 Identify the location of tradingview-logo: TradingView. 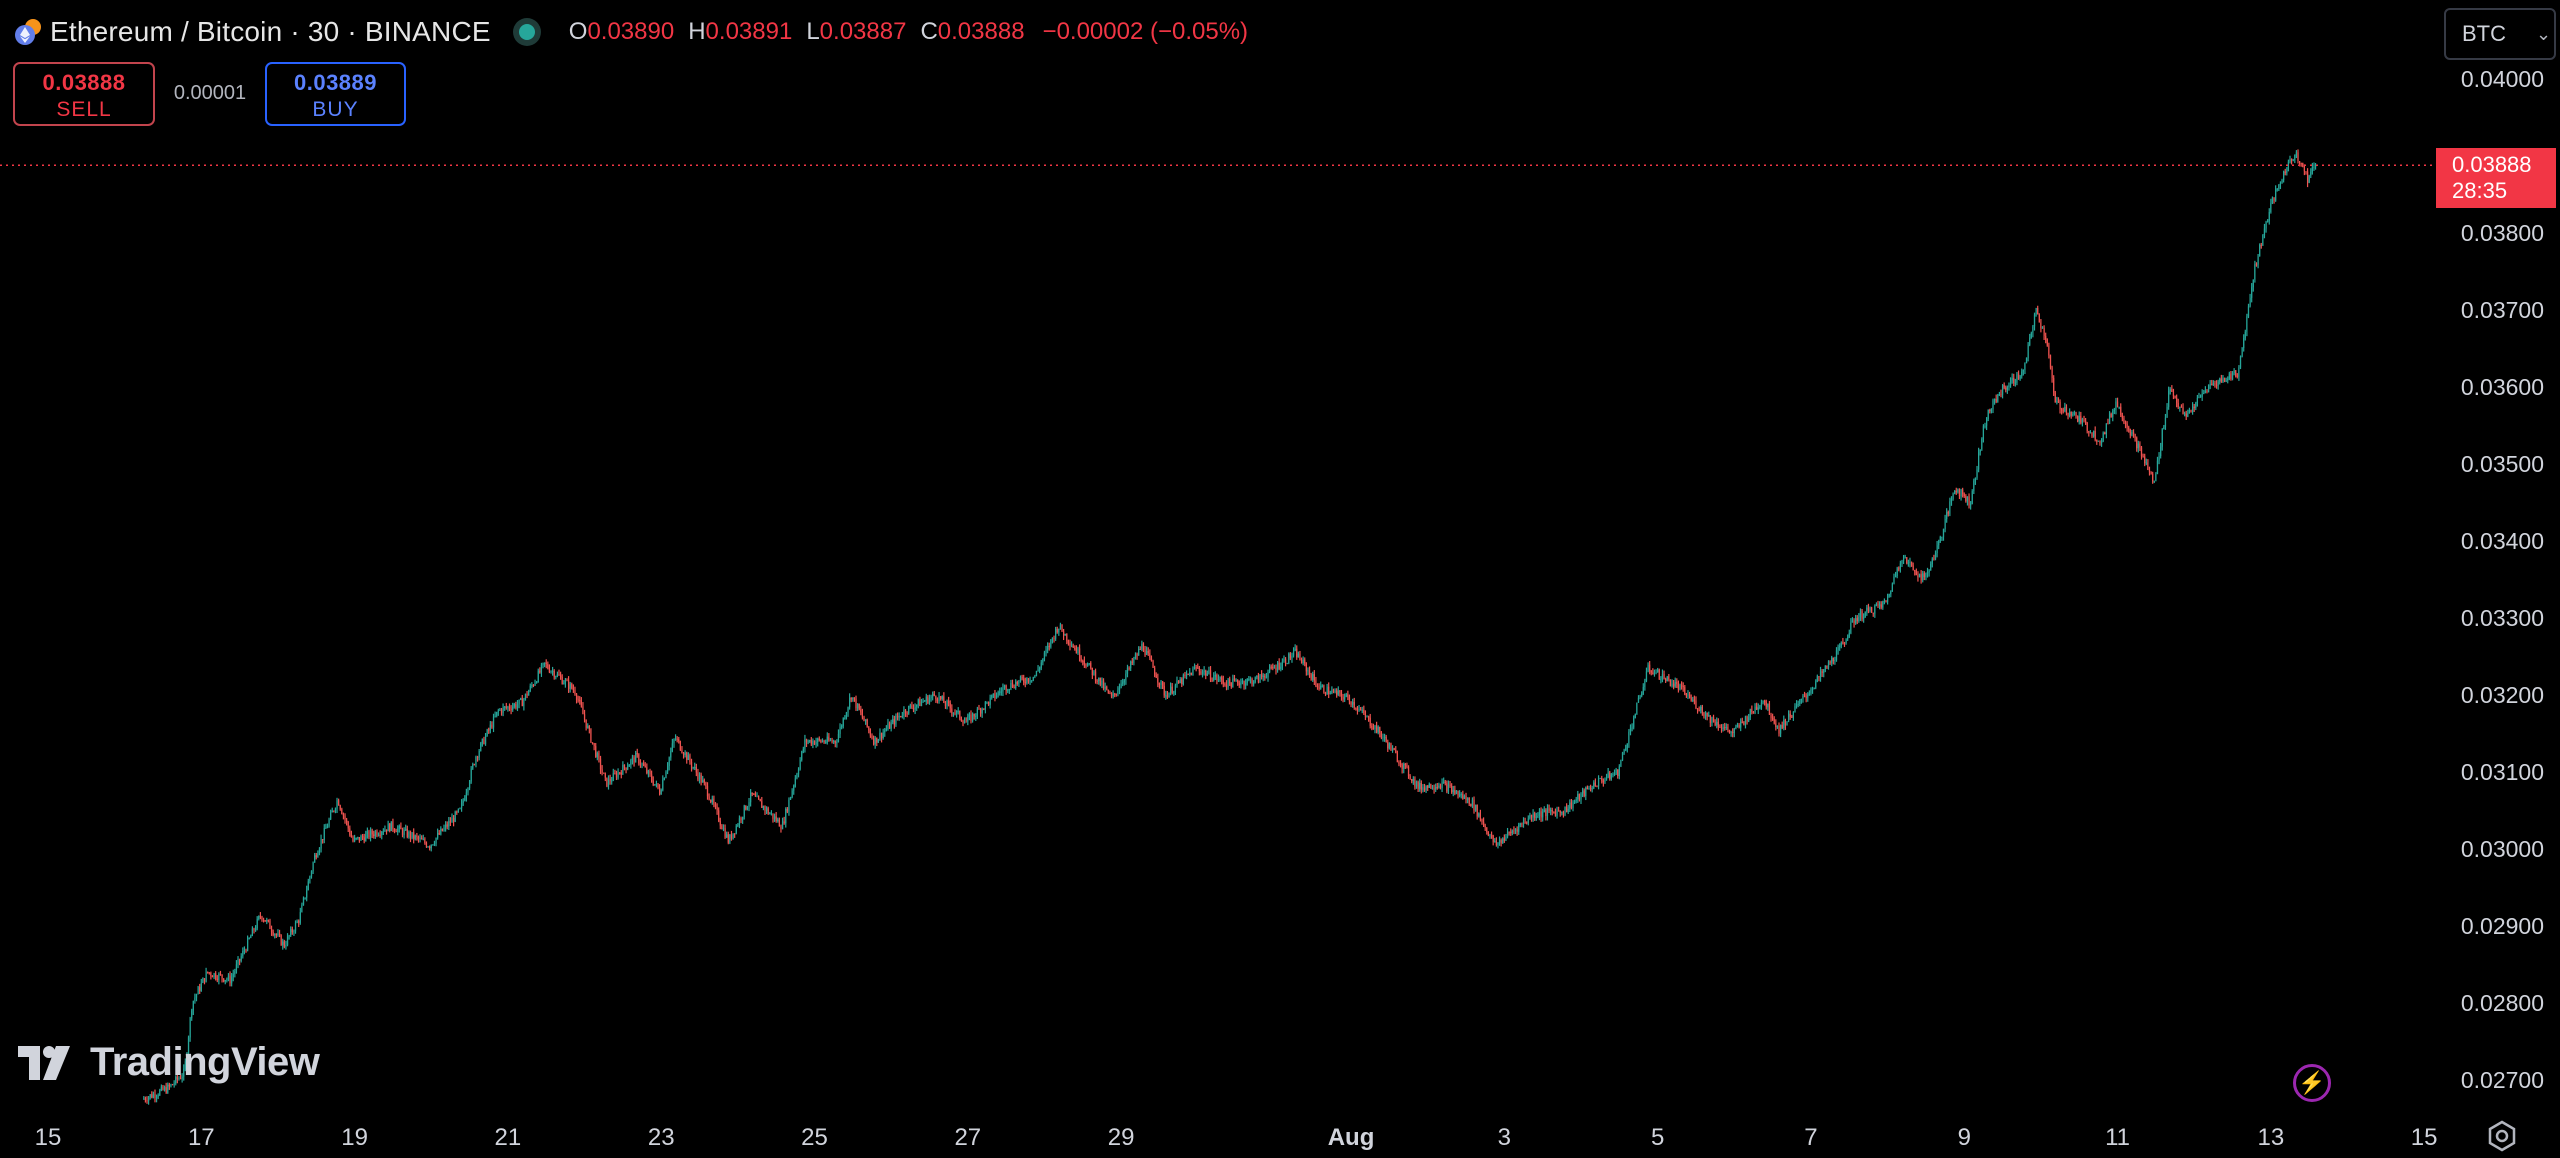
(169, 1062).